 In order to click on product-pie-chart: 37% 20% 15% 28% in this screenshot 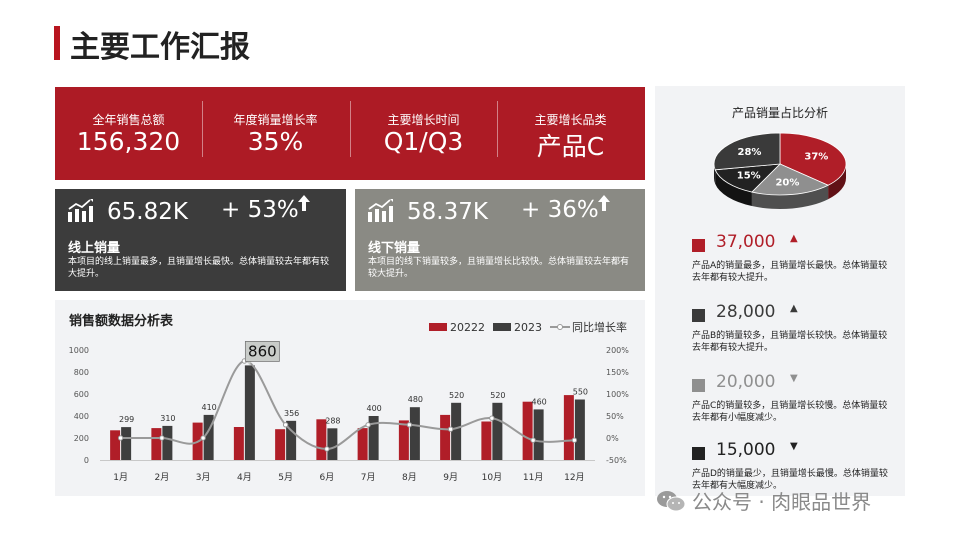, I will do `click(780, 170)`.